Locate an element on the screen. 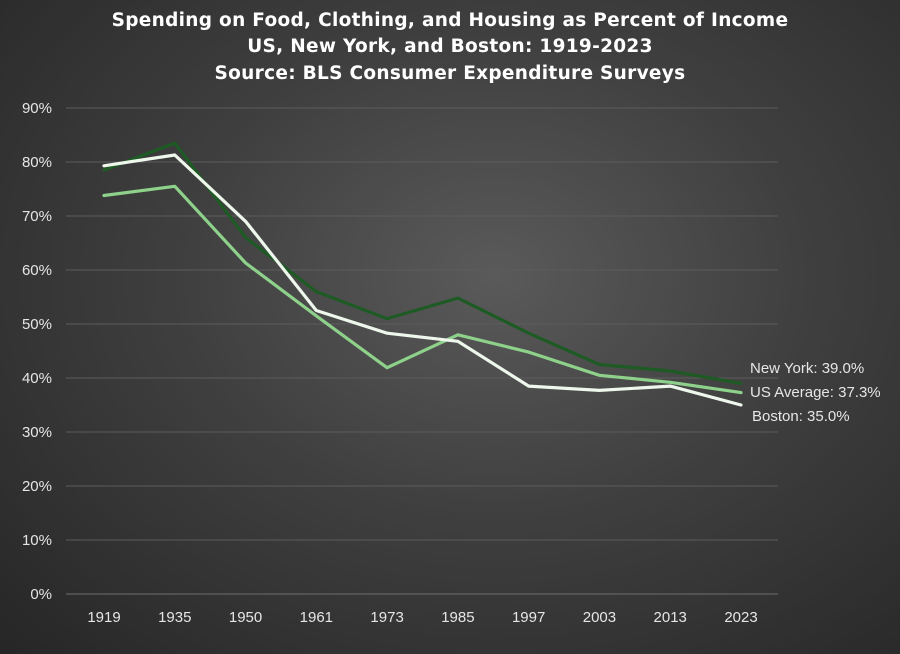 This screenshot has height=654, width=900. x-tick-label-1935: 1935 is located at coordinates (174, 617).